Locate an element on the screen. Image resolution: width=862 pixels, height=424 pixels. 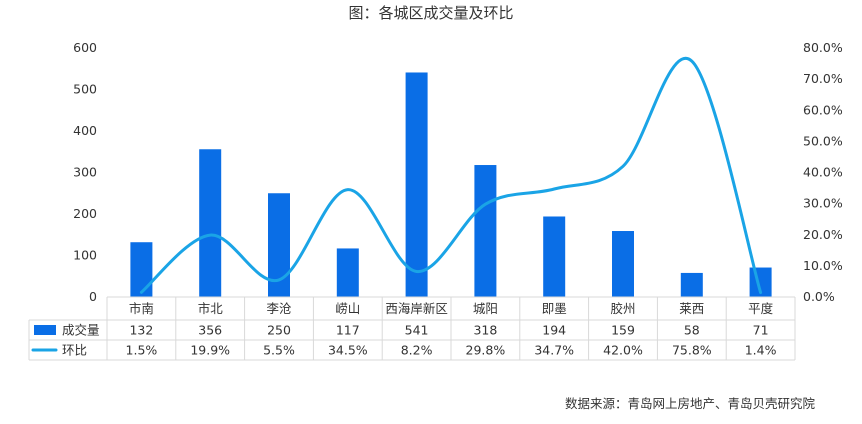
bar-value-cell: 194 is located at coordinates (554, 330).